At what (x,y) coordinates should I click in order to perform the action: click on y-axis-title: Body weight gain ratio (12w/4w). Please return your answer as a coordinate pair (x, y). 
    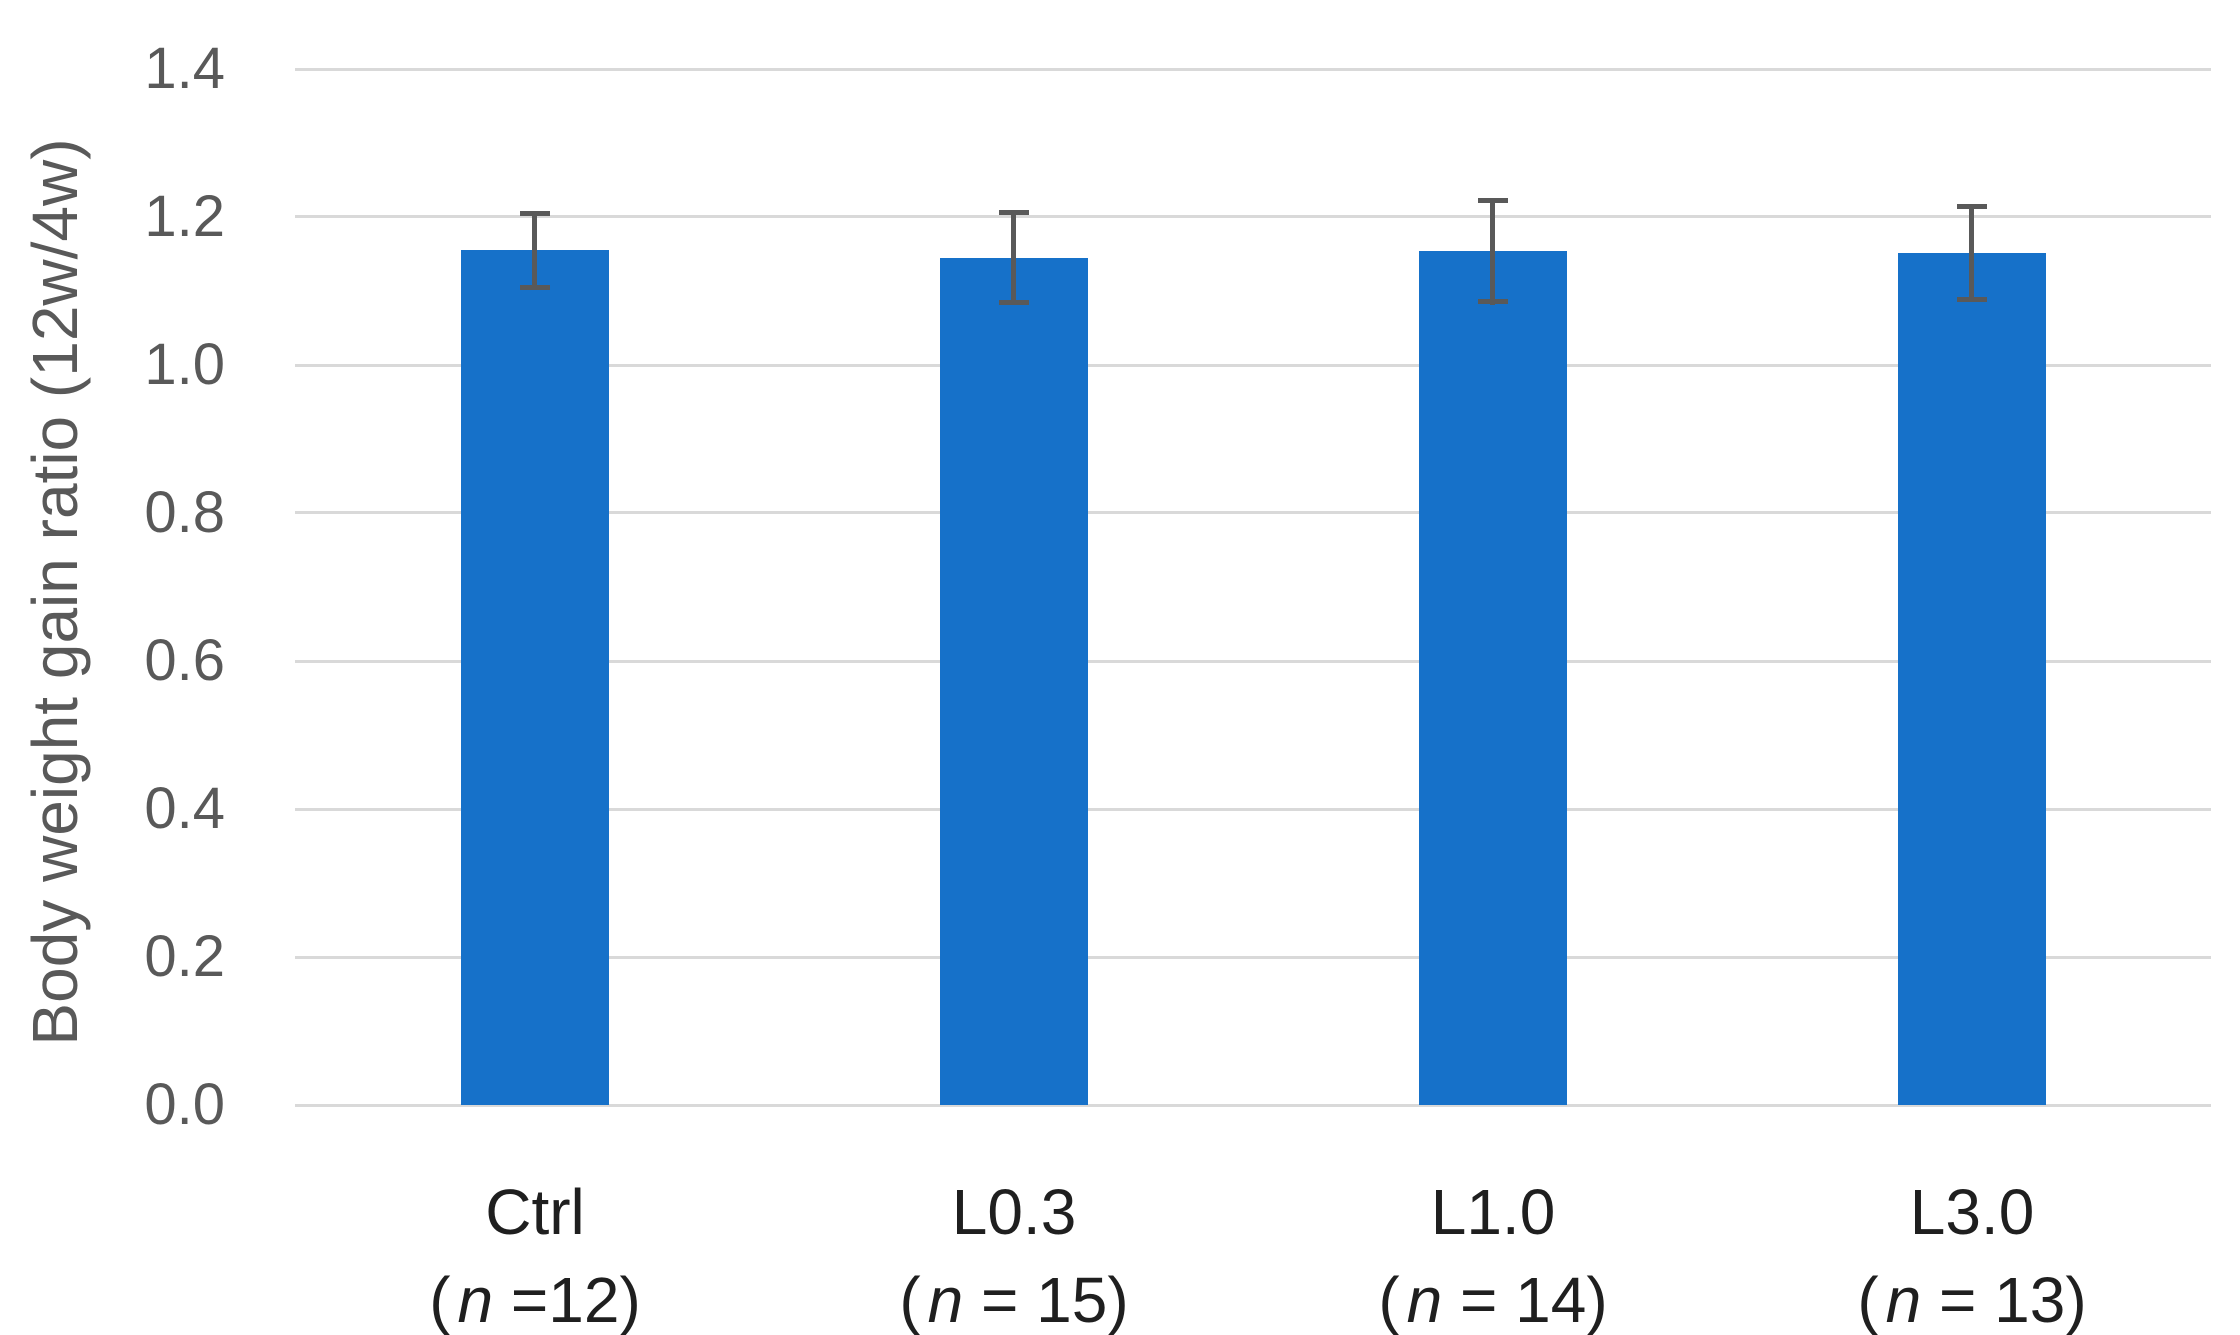
    Looking at the image, I should click on (55, 592).